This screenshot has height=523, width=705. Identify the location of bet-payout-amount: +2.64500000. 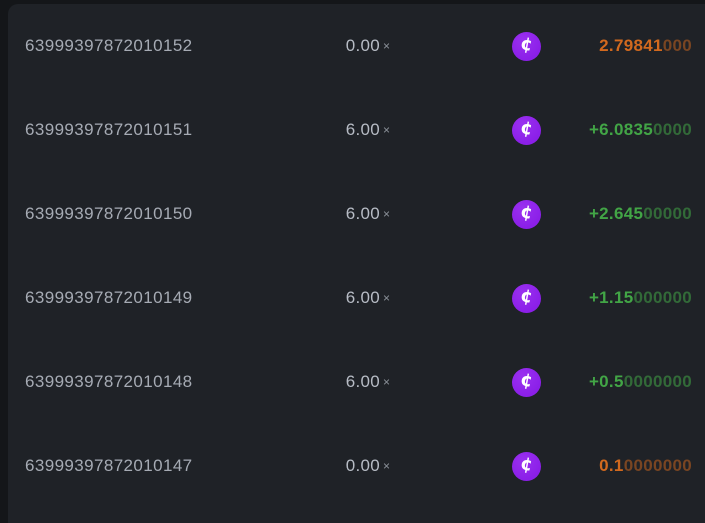
(616, 214).